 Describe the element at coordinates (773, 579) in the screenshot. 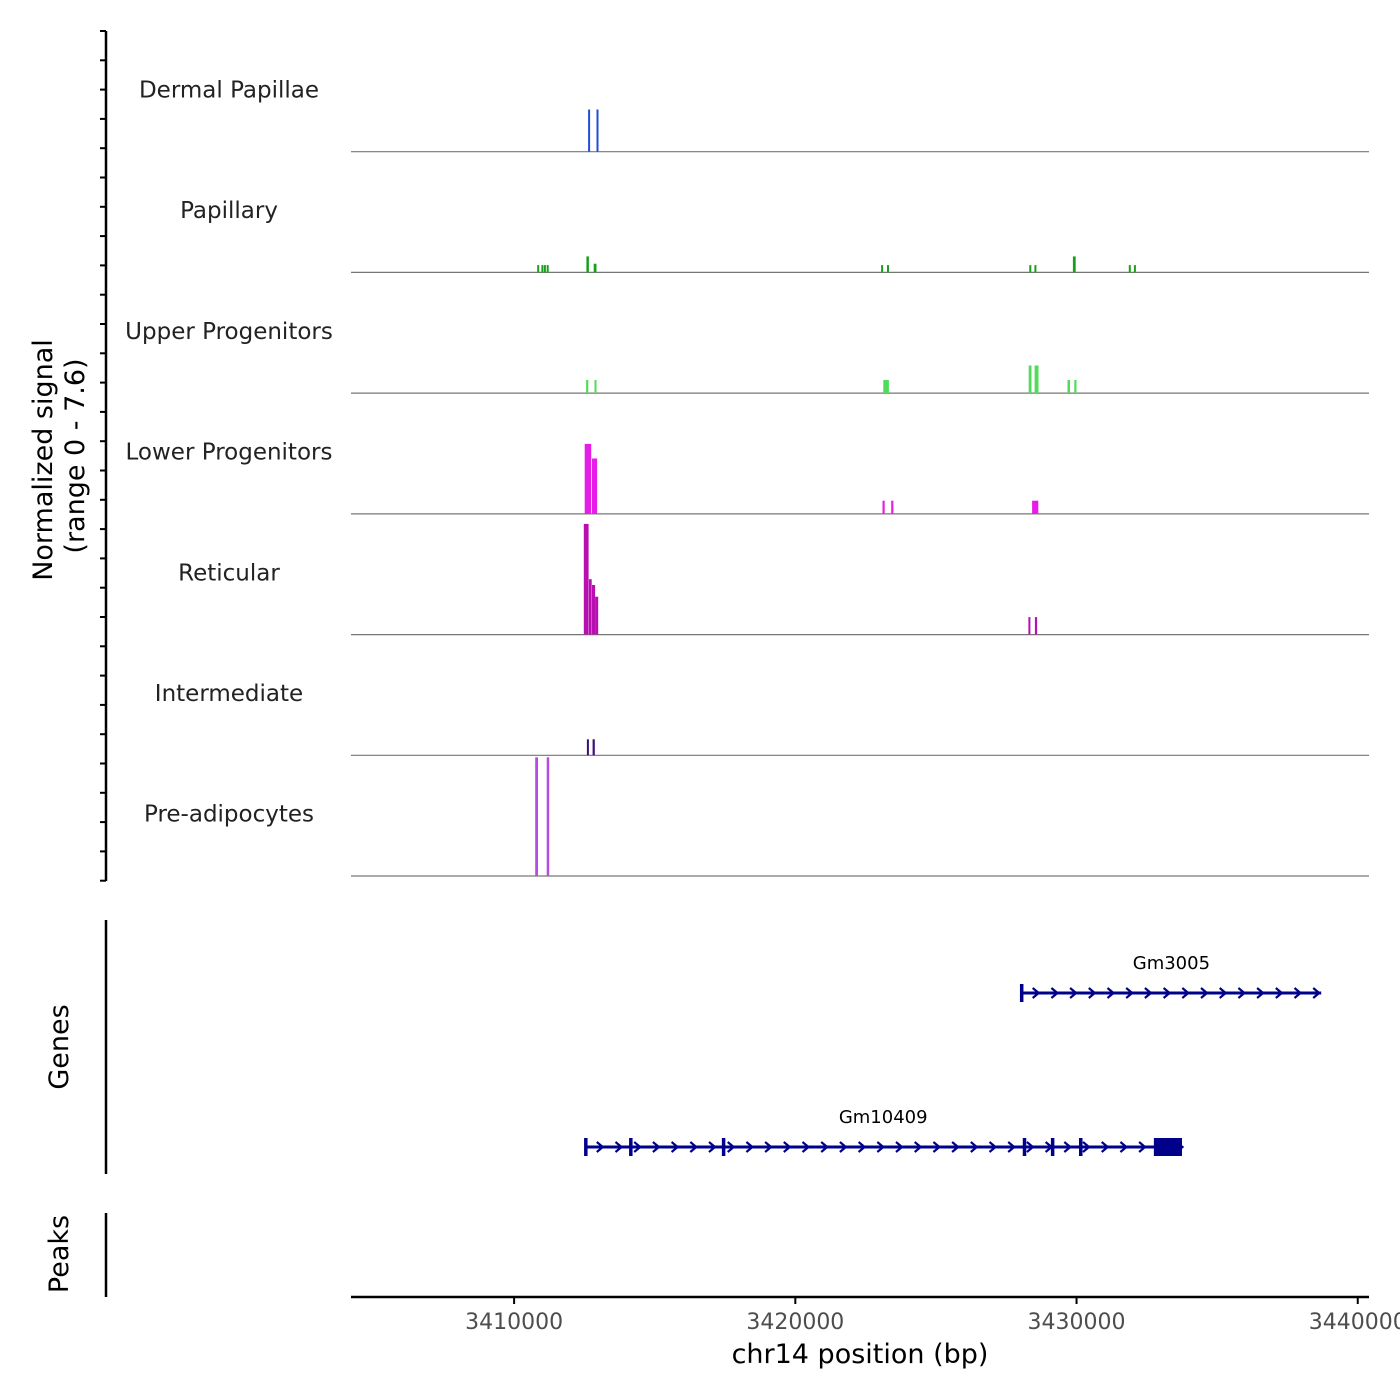

I see `track-reticular: Reticular` at that location.